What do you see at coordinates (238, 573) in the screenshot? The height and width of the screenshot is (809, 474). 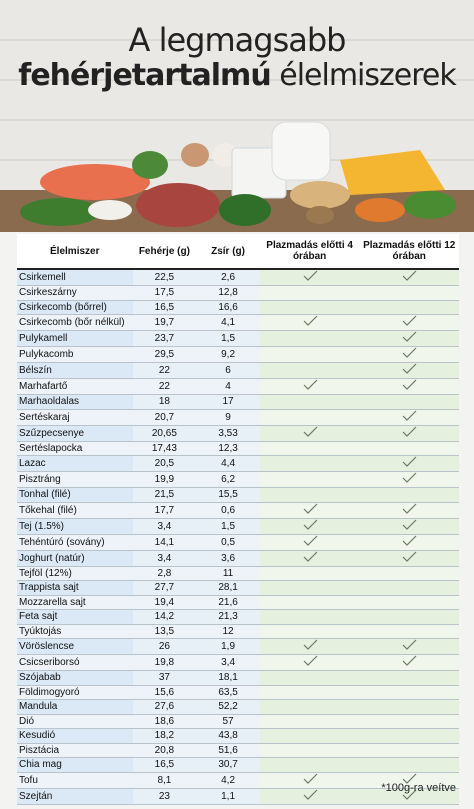 I see `table-row: Tejföl (12%) 2,8 11` at bounding box center [238, 573].